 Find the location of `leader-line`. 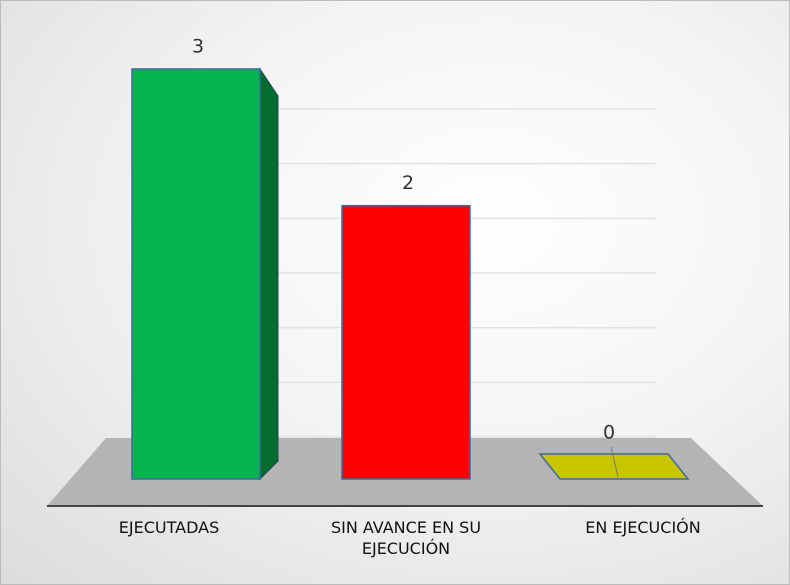

leader-line is located at coordinates (614, 462).